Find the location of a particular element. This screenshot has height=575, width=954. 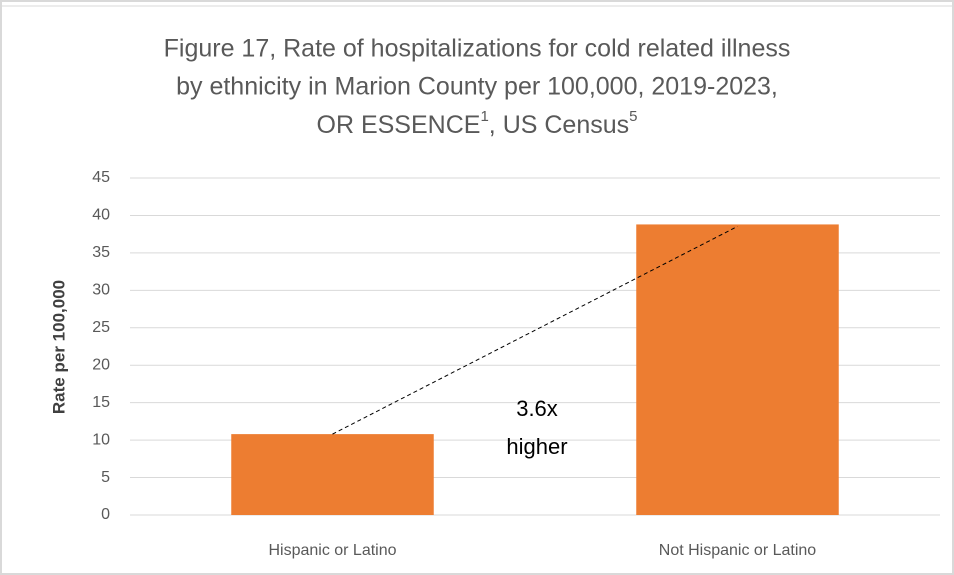

y-tick-label: 15 is located at coordinates (101, 402).